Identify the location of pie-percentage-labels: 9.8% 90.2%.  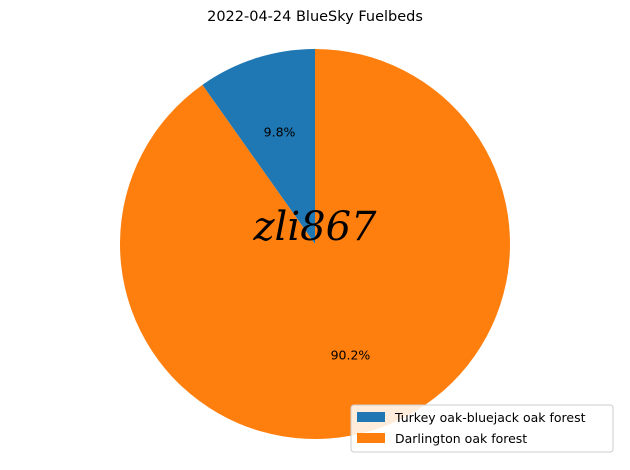
(317, 244).